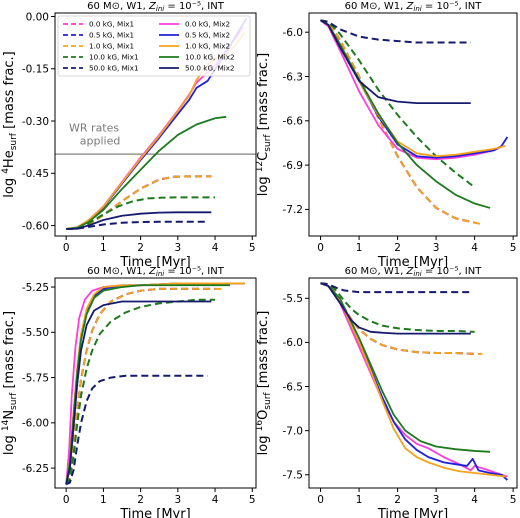  What do you see at coordinates (37, 17) in the screenshot?
I see `y-tick-label: 0.00` at bounding box center [37, 17].